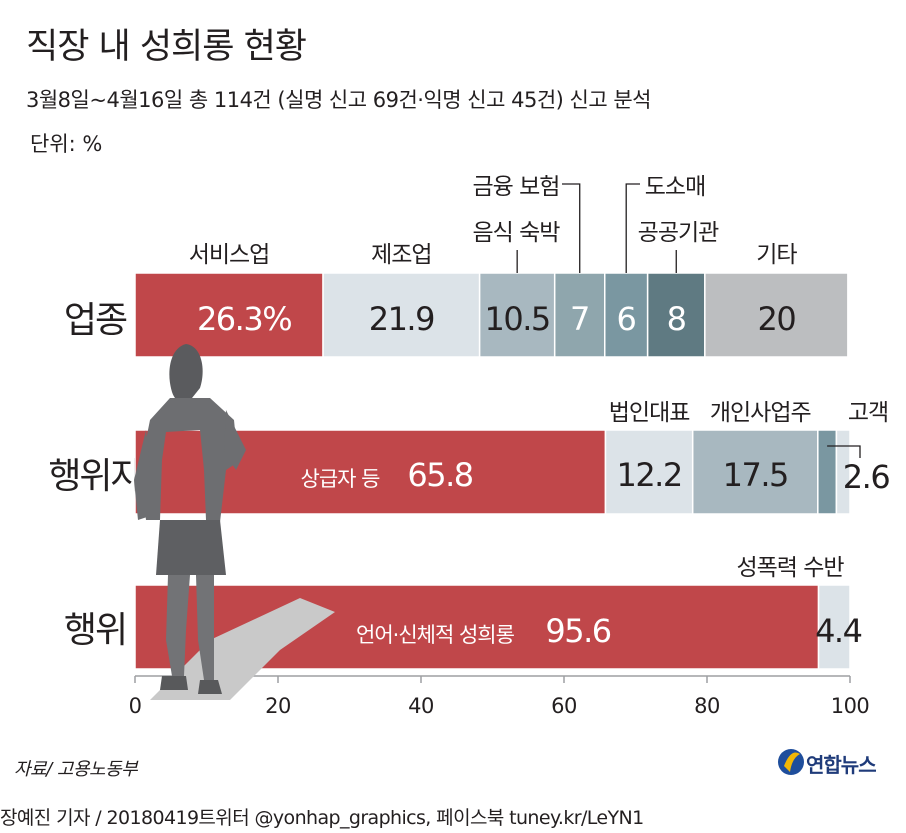 Image resolution: width=906 pixels, height=833 pixels. I want to click on x-tick-label: 0, so click(135, 706).